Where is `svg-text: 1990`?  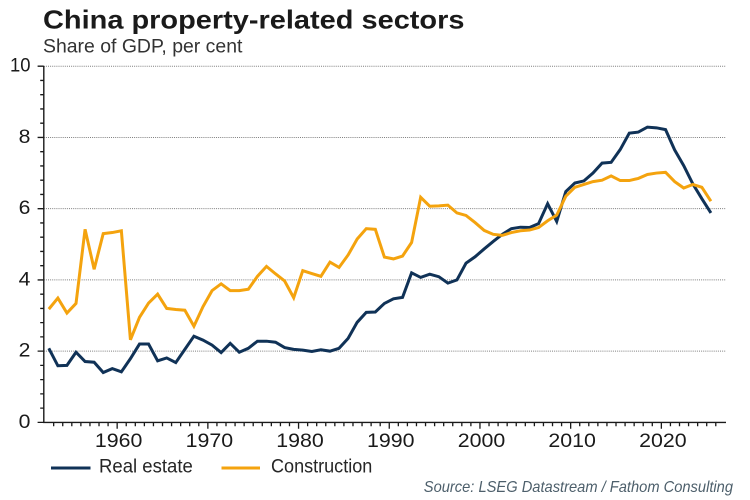 svg-text: 1990 is located at coordinates (391, 441).